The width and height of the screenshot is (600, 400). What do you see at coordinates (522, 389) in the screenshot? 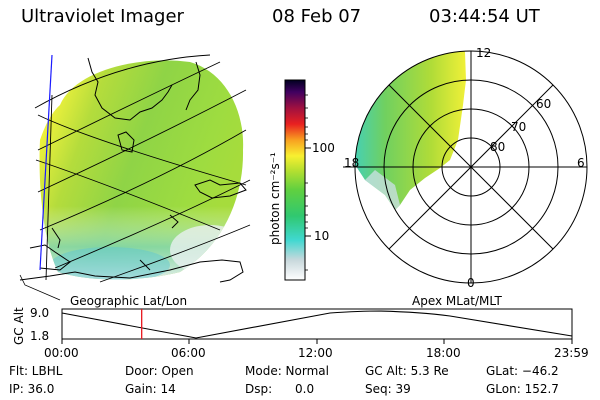
I see `glon-value: GLon: 152.7` at bounding box center [522, 389].